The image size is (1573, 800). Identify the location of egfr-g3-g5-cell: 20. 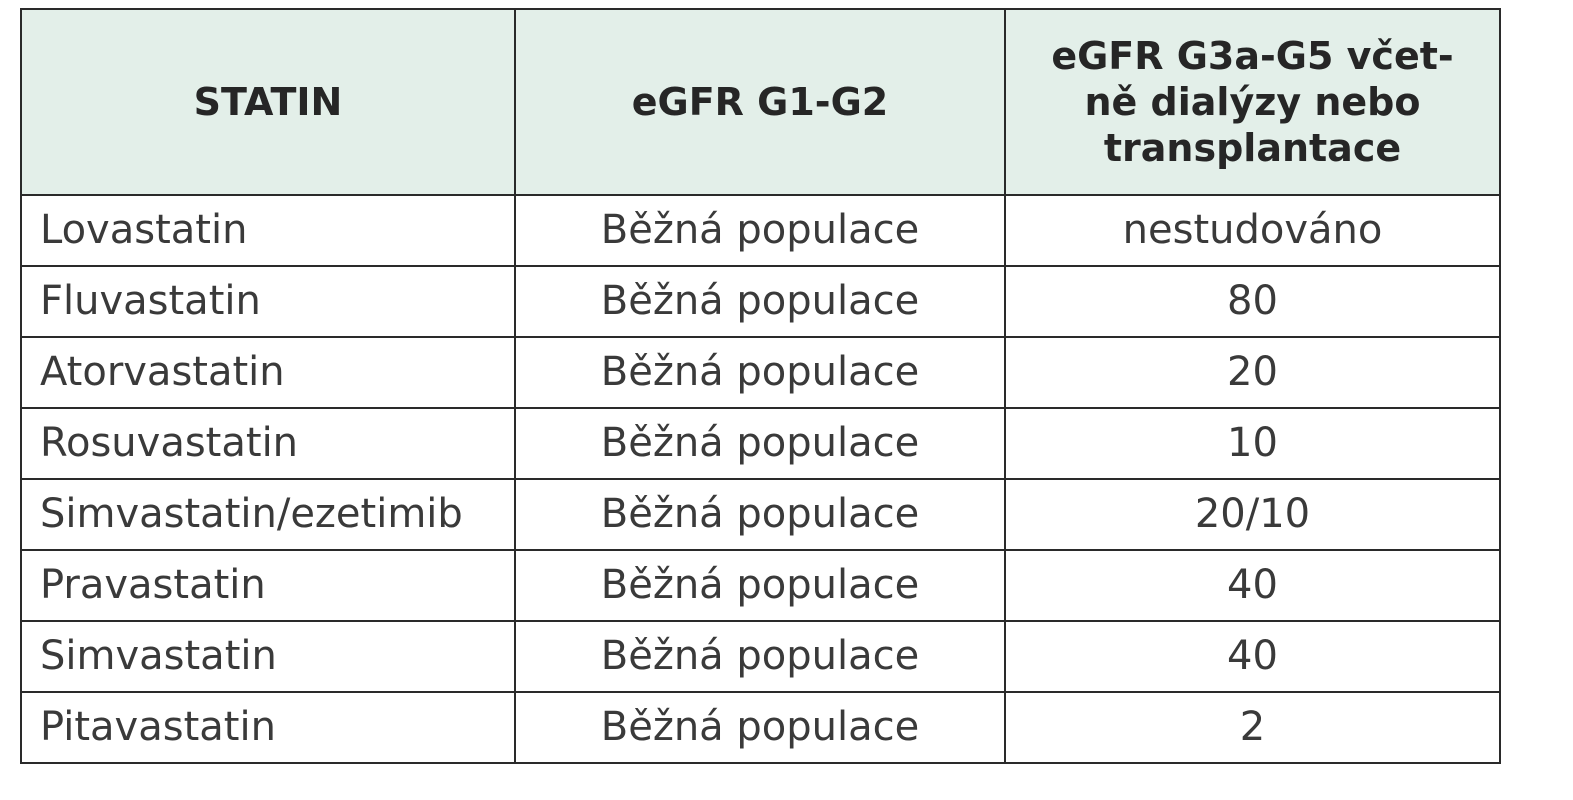
(1252, 372).